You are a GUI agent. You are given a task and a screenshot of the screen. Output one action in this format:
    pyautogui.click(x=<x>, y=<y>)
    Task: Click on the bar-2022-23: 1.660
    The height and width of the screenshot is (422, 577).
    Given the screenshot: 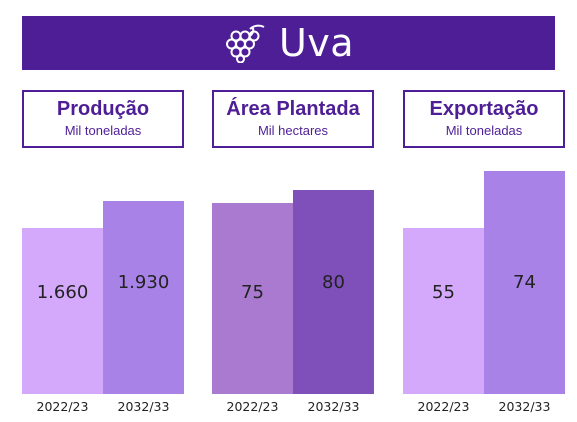 What is the action you would take?
    pyautogui.click(x=62, y=310)
    